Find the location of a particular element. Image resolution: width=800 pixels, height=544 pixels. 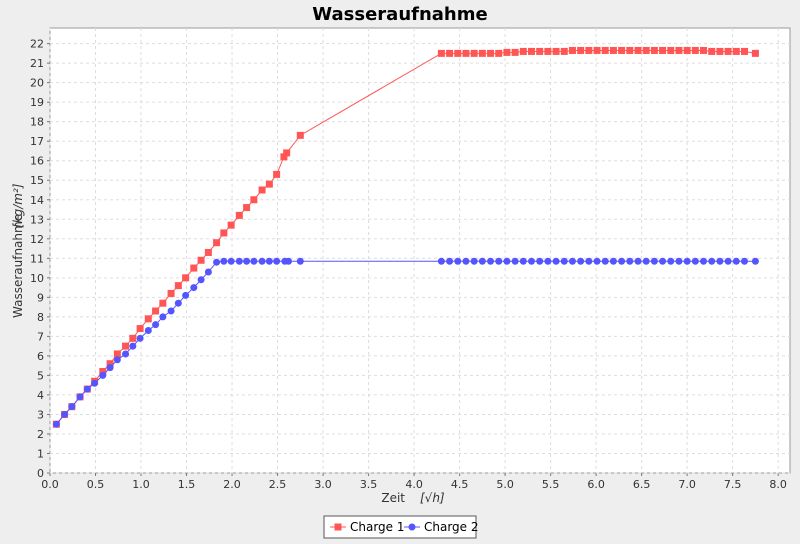

x-tick-label: 4.0 is located at coordinates (414, 484).